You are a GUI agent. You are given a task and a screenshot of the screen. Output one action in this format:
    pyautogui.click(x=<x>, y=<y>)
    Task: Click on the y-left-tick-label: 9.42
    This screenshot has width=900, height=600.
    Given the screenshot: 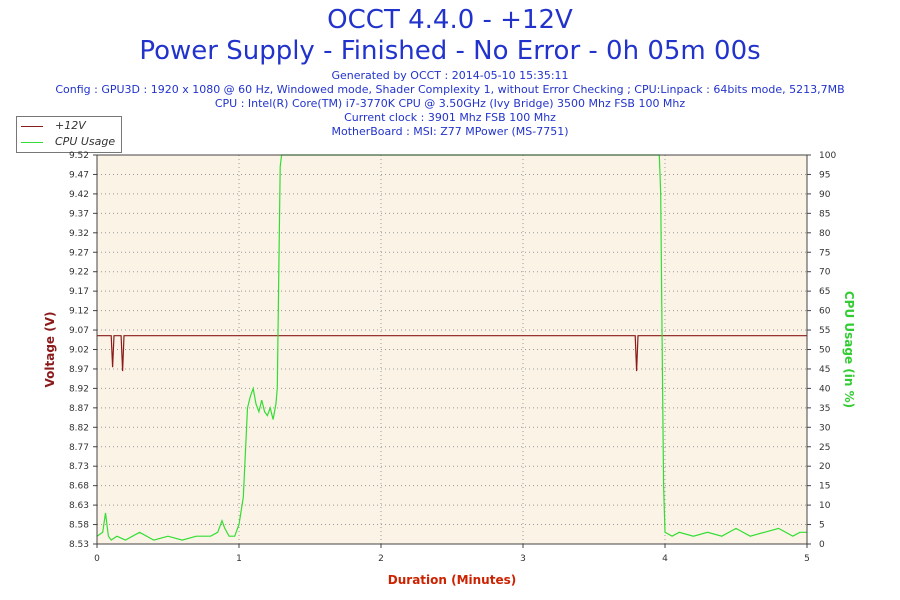 What is the action you would take?
    pyautogui.click(x=79, y=195)
    